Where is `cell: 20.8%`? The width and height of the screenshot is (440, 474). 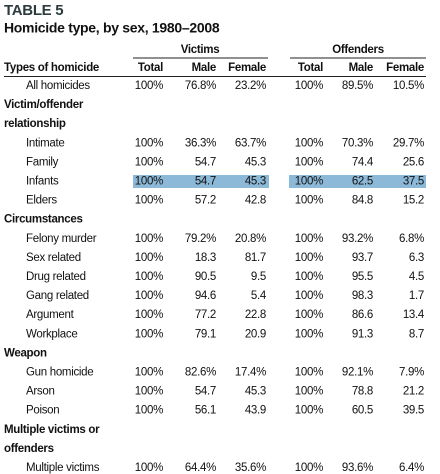 cell: 20.8% is located at coordinates (250, 239).